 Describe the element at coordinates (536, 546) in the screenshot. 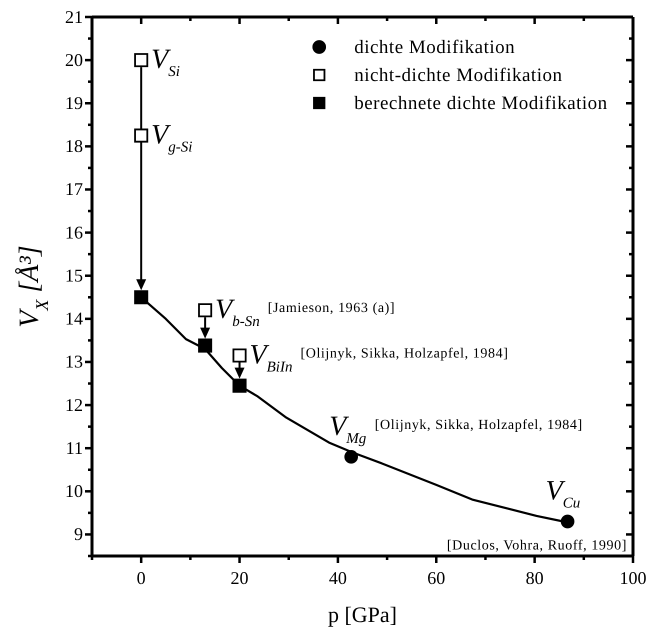

I see `annotation: [Duclos, Vohra, Ruoff, 1990]` at that location.